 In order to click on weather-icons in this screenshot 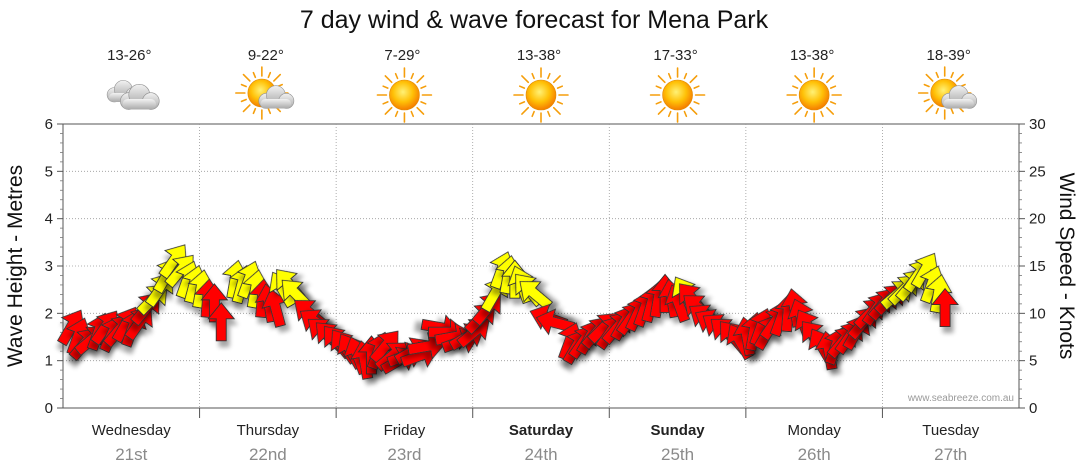, I will do `click(542, 94)`.